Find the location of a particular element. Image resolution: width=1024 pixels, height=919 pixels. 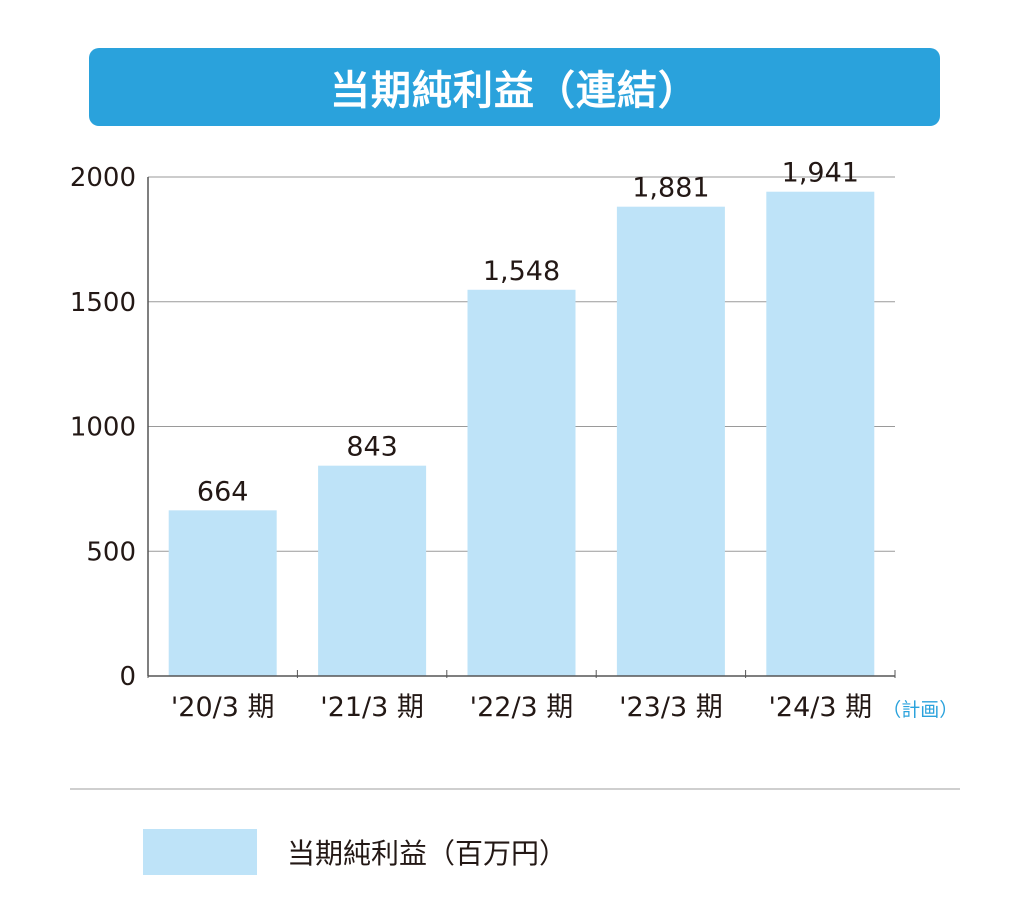

title-banner: 当期純利益（連結） is located at coordinates (514, 87).